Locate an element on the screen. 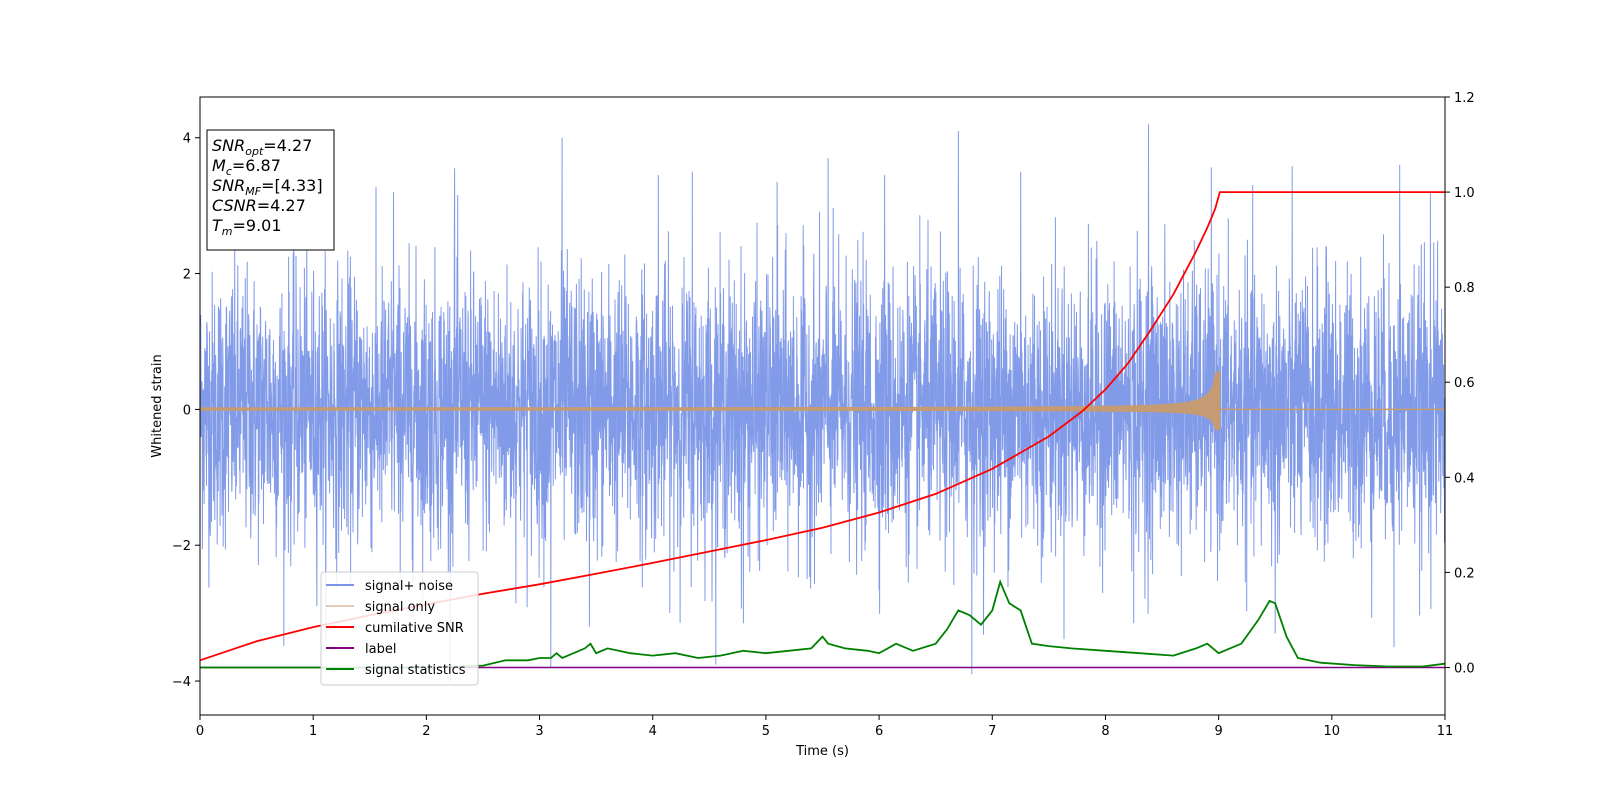  info-line: CSNR=4.27 is located at coordinates (259, 205).